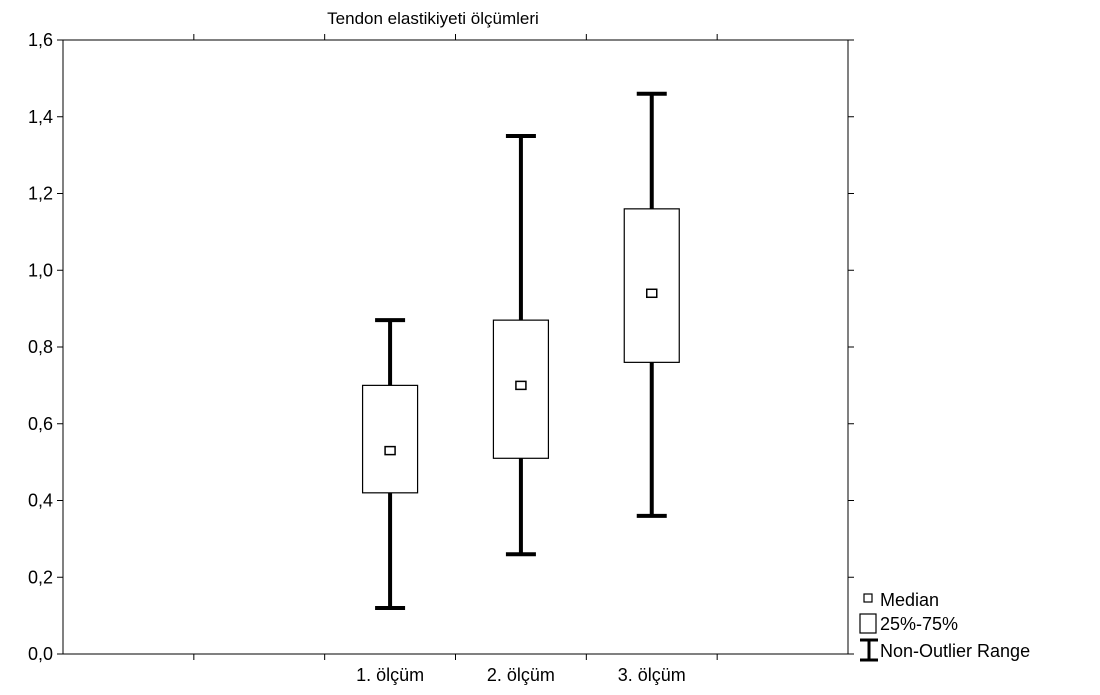 Image resolution: width=1100 pixels, height=695 pixels. Describe the element at coordinates (40, 424) in the screenshot. I see `y-tick-label: 0,6` at that location.